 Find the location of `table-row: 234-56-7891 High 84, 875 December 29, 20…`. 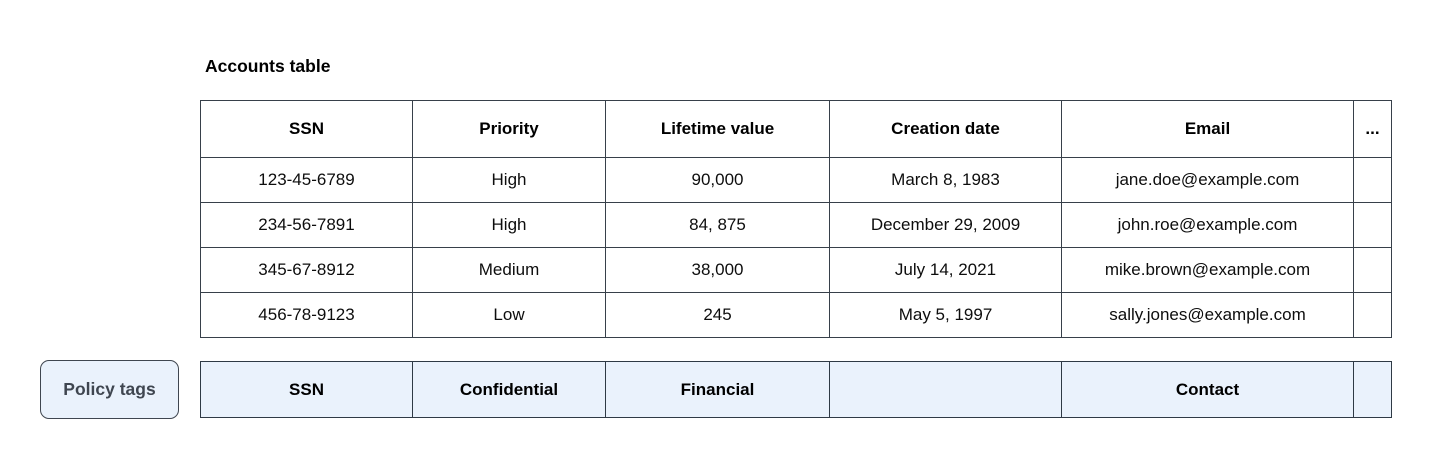

table-row: 234-56-7891 High 84, 875 December 29, 20… is located at coordinates (796, 225).